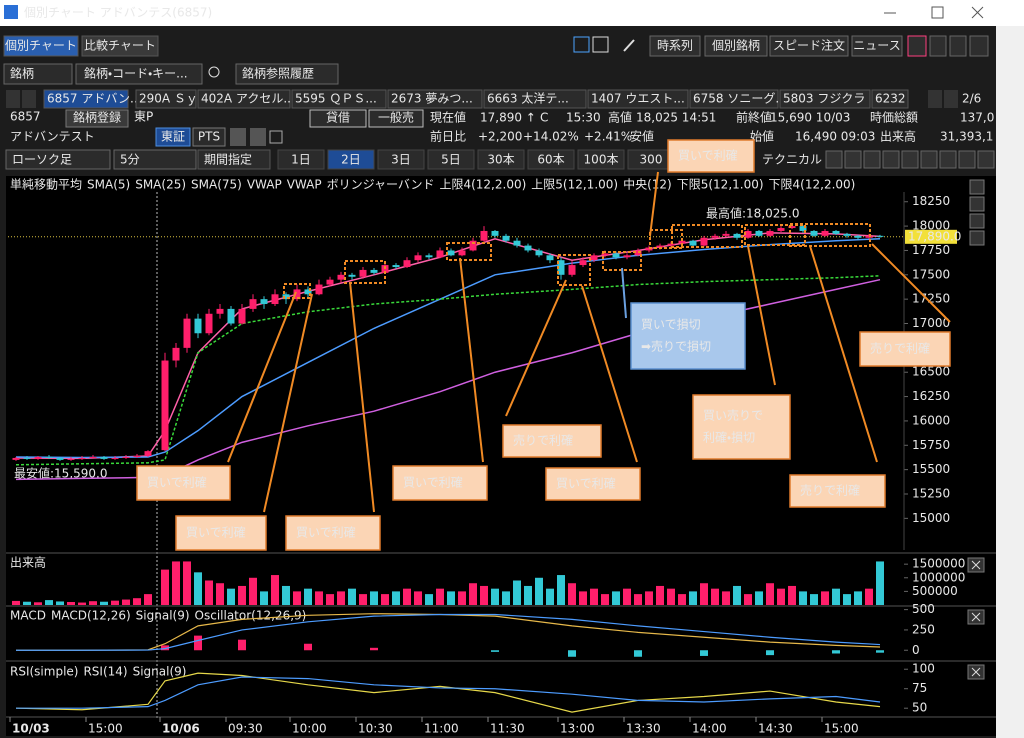 This screenshot has width=1024, height=738. Describe the element at coordinates (46, 185) in the screenshot. I see `legend-item: 単純移動平均` at that location.